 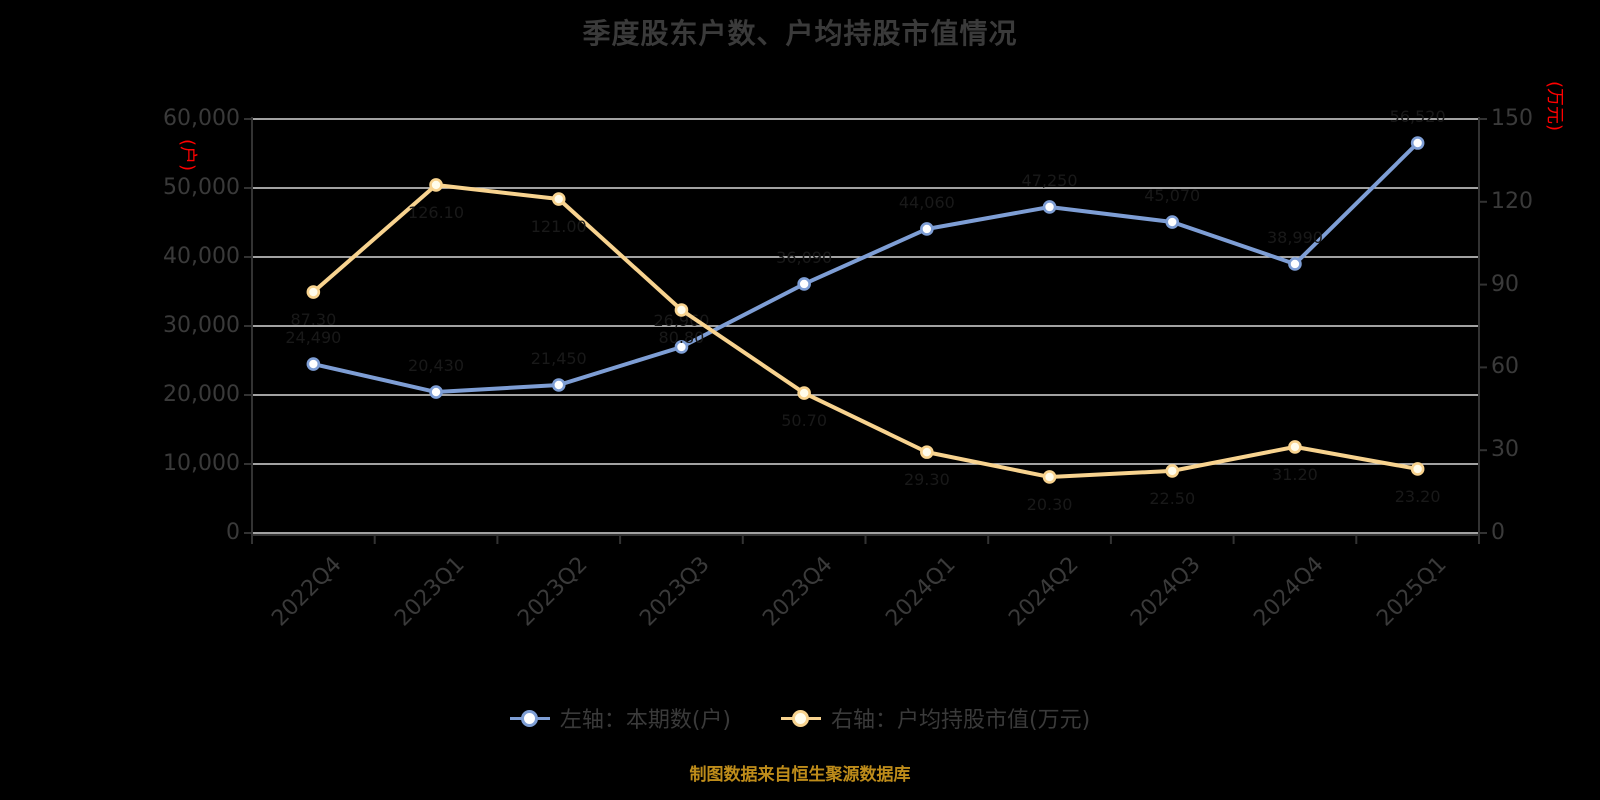 I want to click on data-label: 23.20, so click(x=1418, y=496).